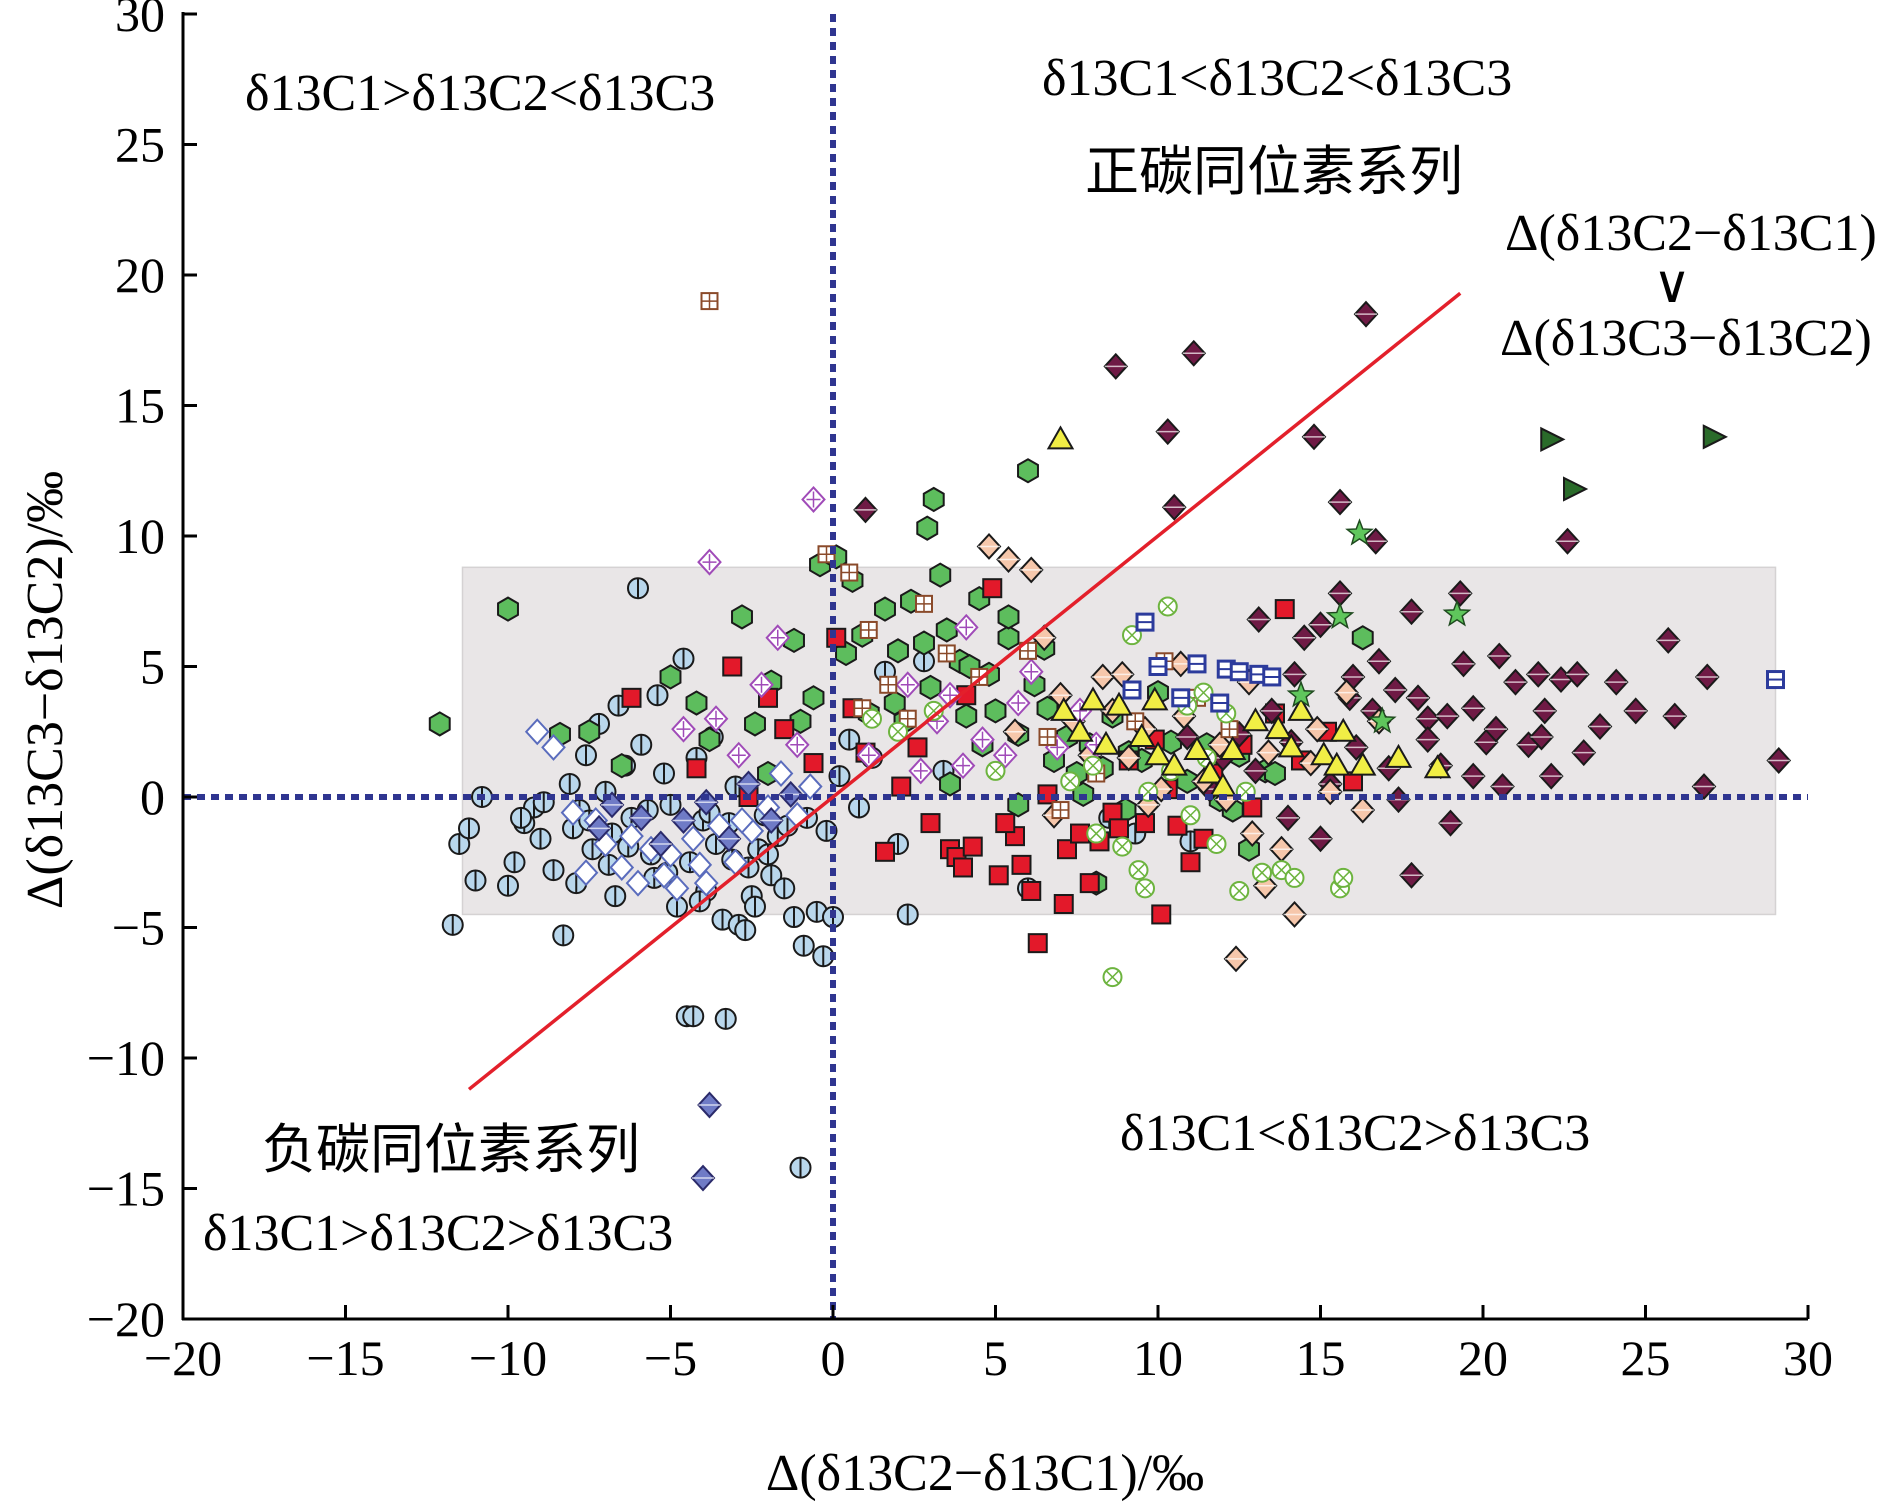 The height and width of the screenshot is (1504, 1897). I want to click on y-tick-label: −5, so click(138, 928).